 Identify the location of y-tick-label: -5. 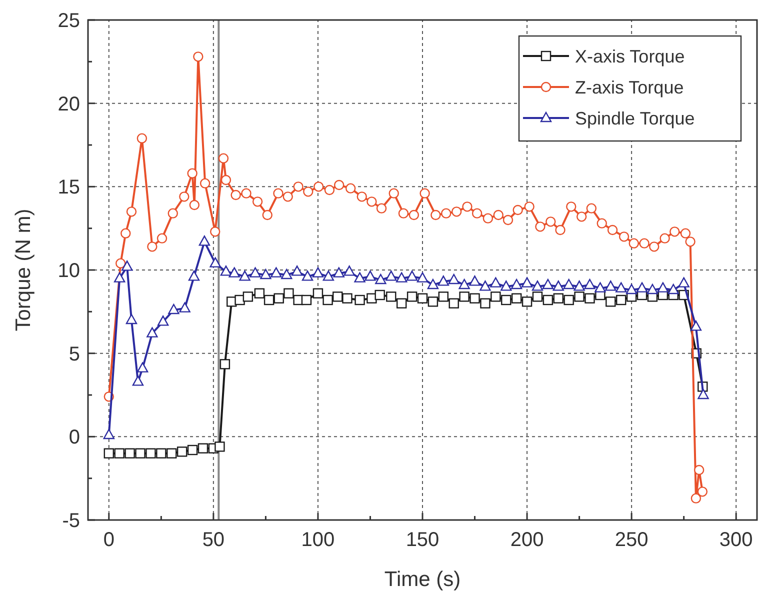
(71, 521).